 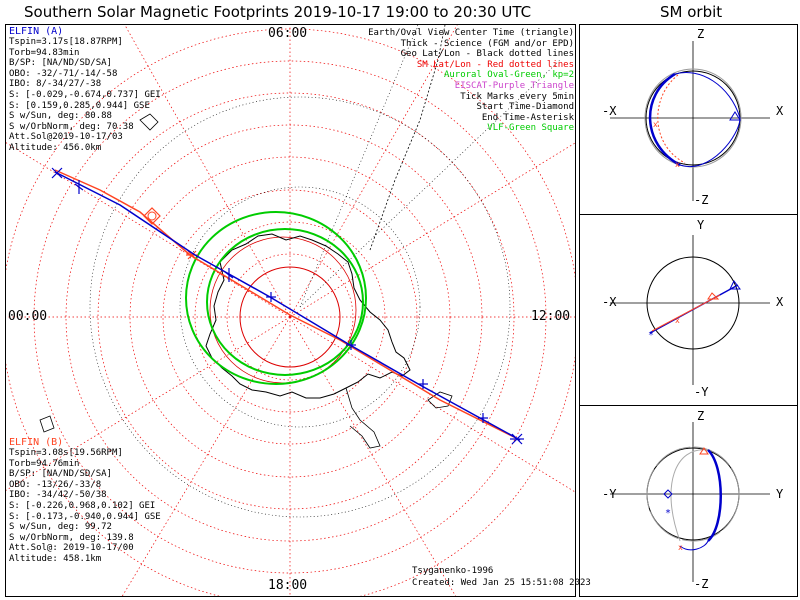 What do you see at coordinates (690, 310) in the screenshot?
I see `orbit-panel-xy: * x` at bounding box center [690, 310].